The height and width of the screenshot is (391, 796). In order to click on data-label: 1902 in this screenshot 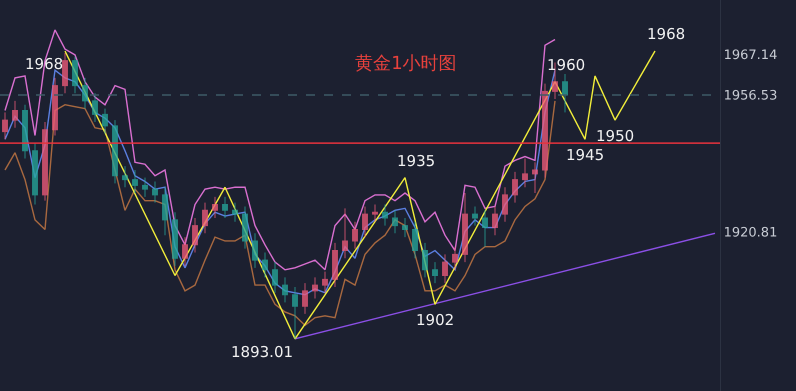, I will do `click(435, 320)`.